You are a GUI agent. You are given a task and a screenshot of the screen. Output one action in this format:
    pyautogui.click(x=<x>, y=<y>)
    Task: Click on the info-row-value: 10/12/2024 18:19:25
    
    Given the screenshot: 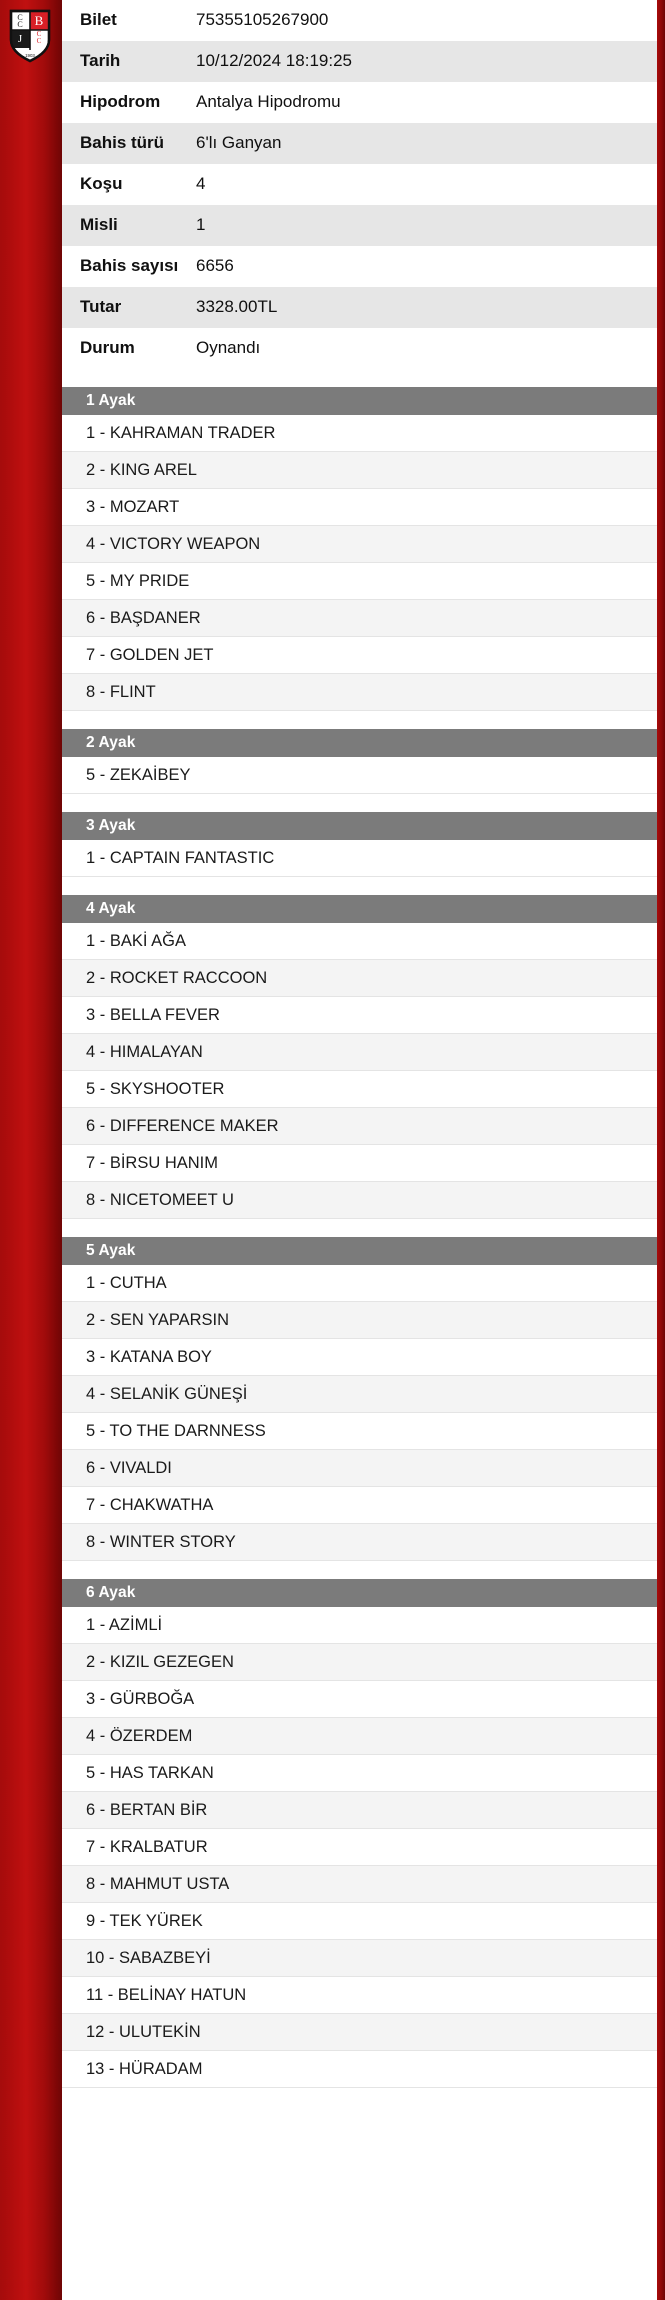 What is the action you would take?
    pyautogui.click(x=274, y=61)
    